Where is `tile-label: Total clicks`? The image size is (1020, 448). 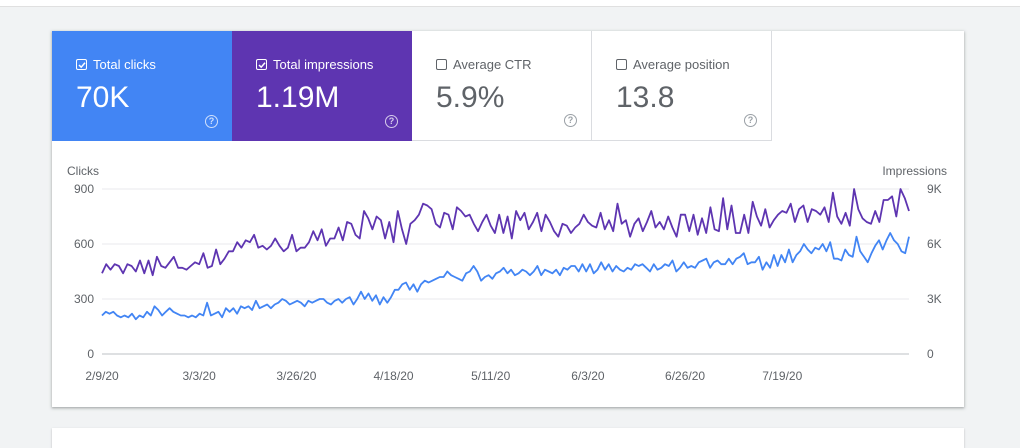
tile-label: Total clicks is located at coordinates (124, 64).